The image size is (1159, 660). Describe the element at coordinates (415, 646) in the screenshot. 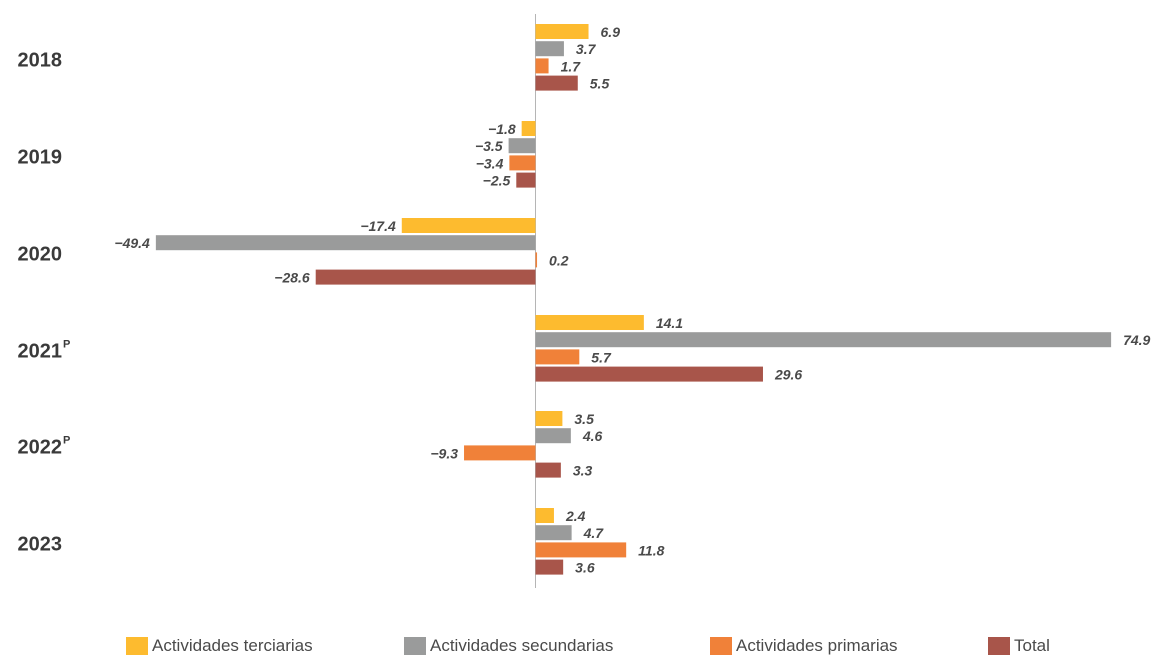

I see `legend-swatch-secundarias` at that location.